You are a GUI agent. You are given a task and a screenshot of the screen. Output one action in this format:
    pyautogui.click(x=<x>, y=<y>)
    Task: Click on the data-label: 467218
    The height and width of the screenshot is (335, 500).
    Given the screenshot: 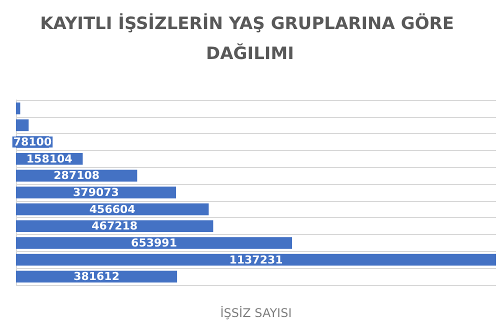 What is the action you would take?
    pyautogui.click(x=115, y=226)
    